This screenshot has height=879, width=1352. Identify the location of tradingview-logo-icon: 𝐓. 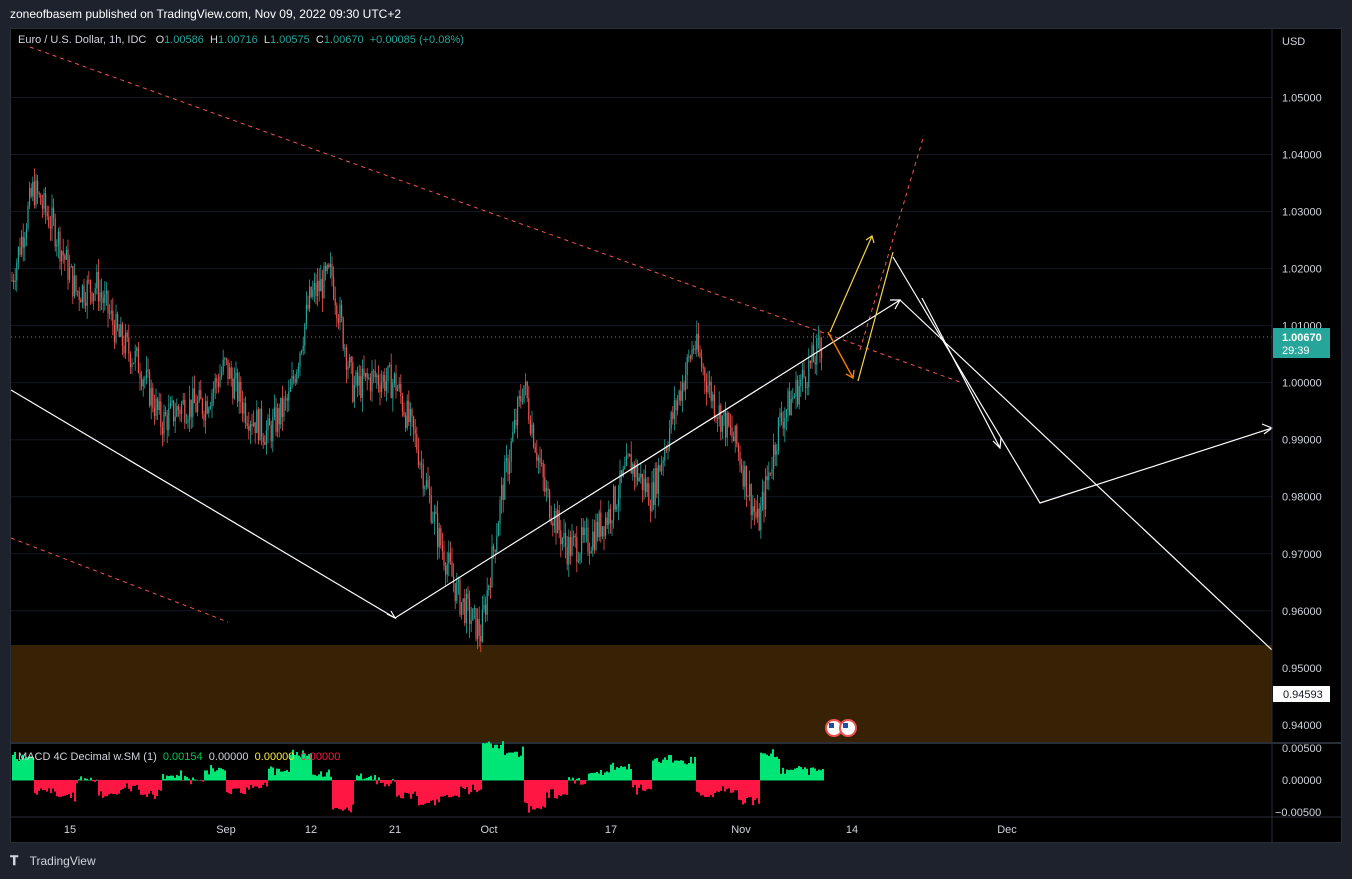
(17, 860).